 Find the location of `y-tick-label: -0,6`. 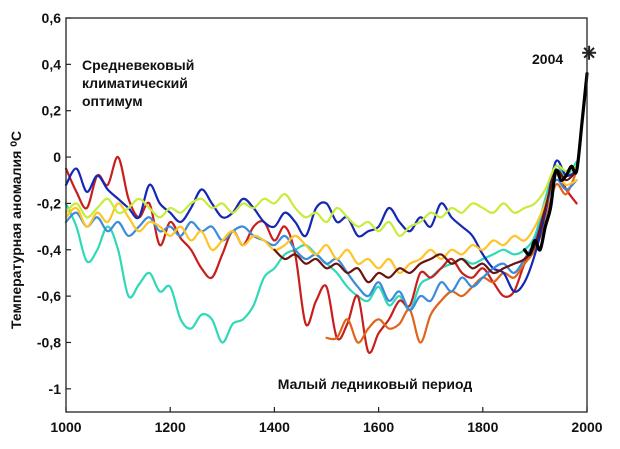

y-tick-label: -0,6 is located at coordinates (49, 296).